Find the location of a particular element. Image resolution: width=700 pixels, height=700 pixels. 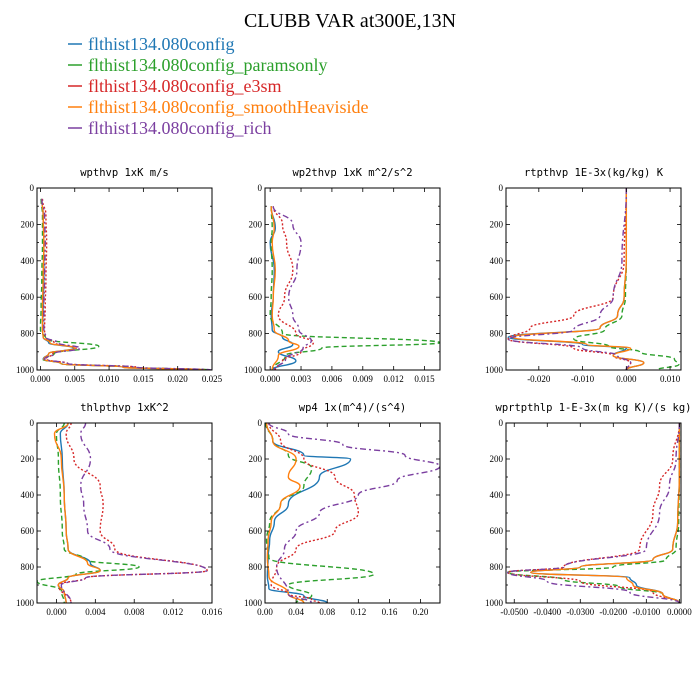

legend-item: flthist134.080config_paramsonly is located at coordinates (197, 65).